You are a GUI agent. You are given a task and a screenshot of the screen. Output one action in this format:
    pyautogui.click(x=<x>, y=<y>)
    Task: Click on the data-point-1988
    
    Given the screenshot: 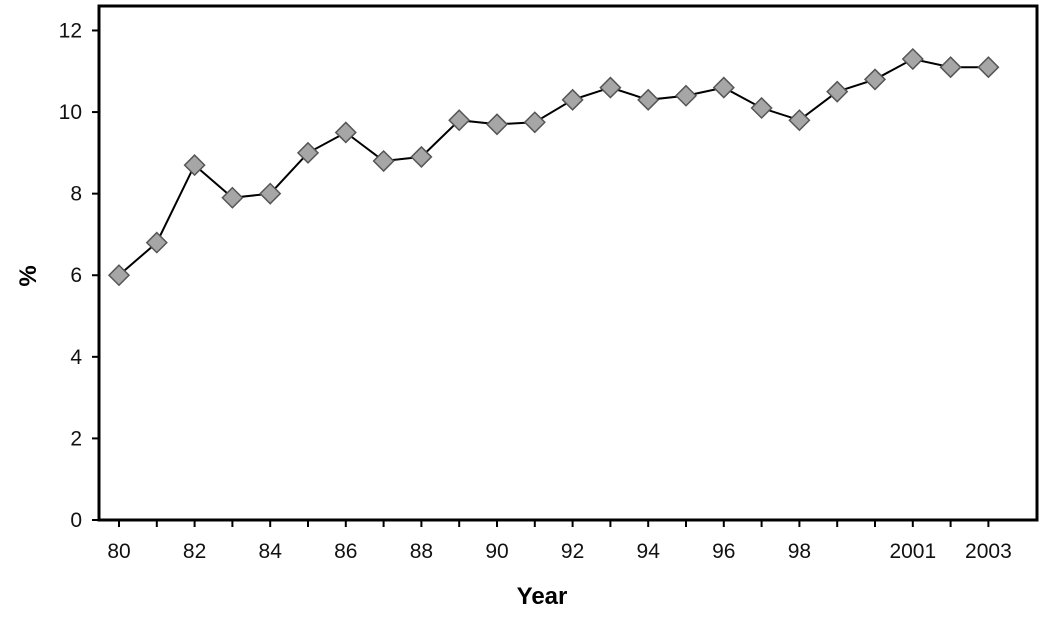 What is the action you would take?
    pyautogui.click(x=421, y=156)
    